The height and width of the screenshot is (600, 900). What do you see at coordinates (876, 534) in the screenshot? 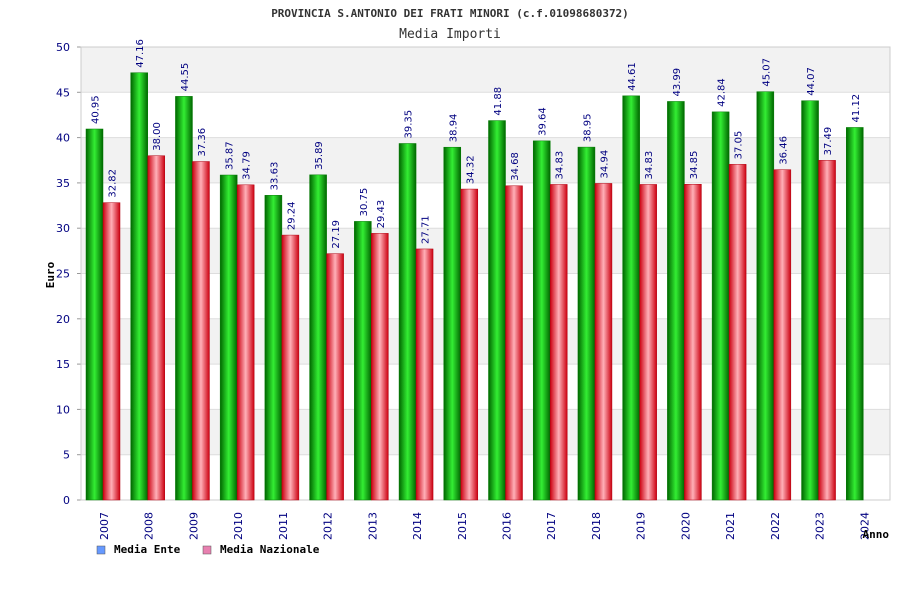
I see `x-axis-label: Anno` at bounding box center [876, 534].